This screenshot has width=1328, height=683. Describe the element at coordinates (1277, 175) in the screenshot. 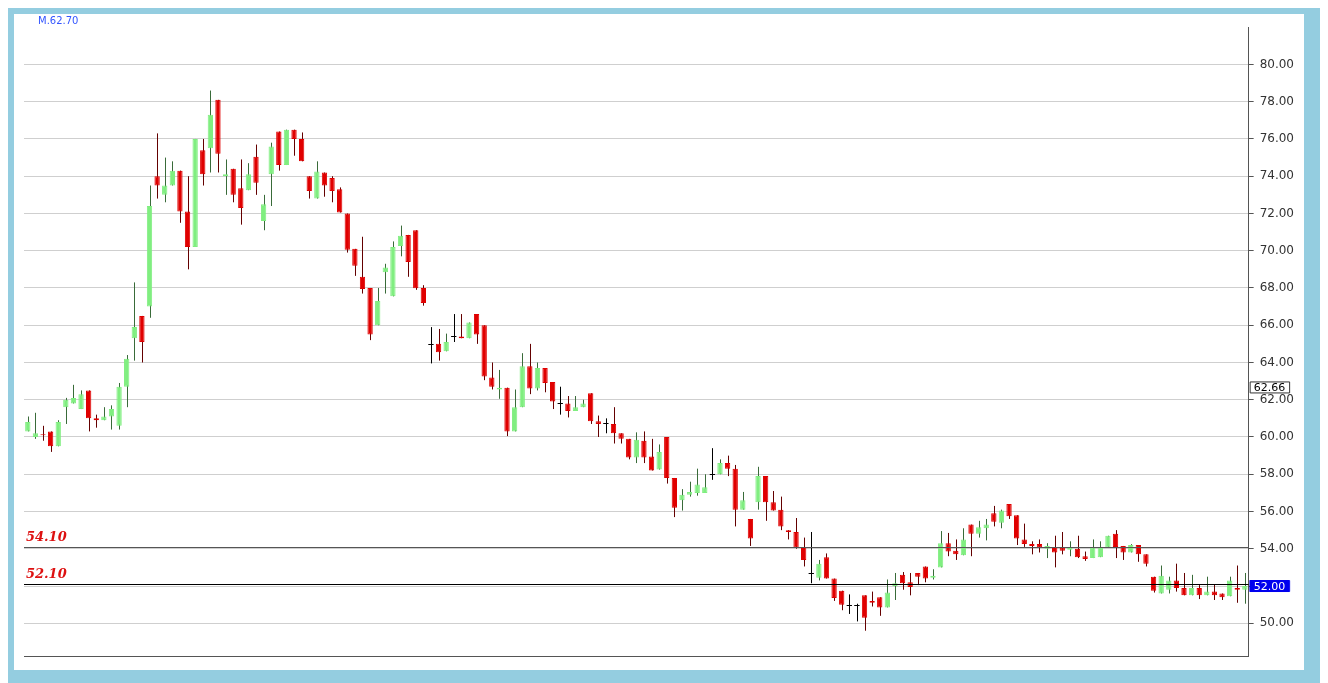

I see `y-tick-label: 74.00` at that location.